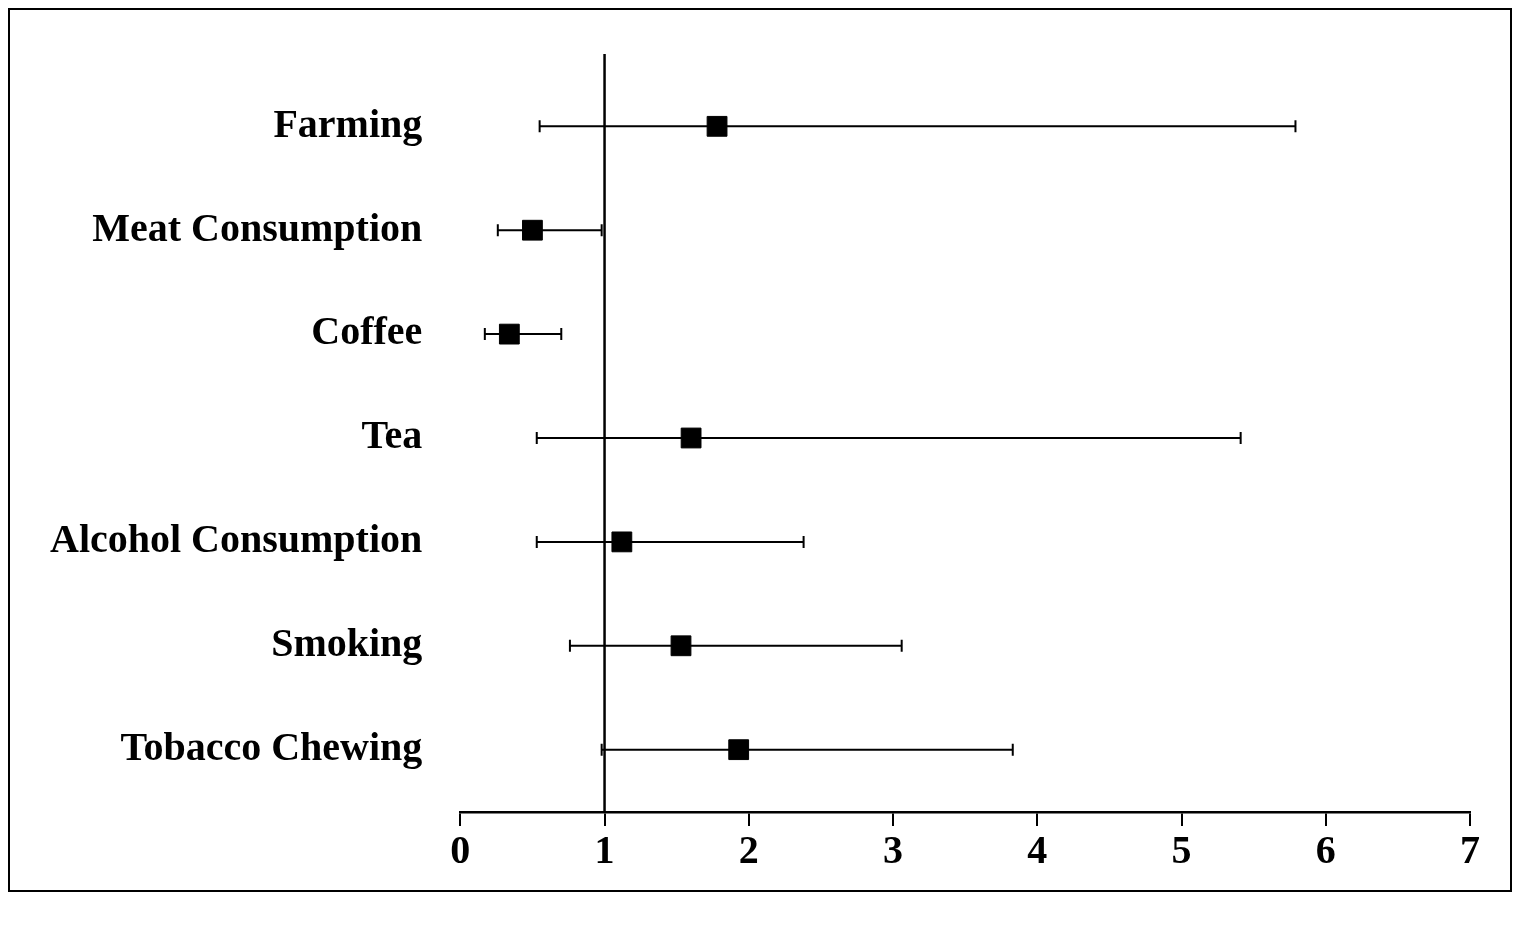 This screenshot has height=933, width=1538. Describe the element at coordinates (392, 435) in the screenshot. I see `y-tick-label: Tea` at that location.